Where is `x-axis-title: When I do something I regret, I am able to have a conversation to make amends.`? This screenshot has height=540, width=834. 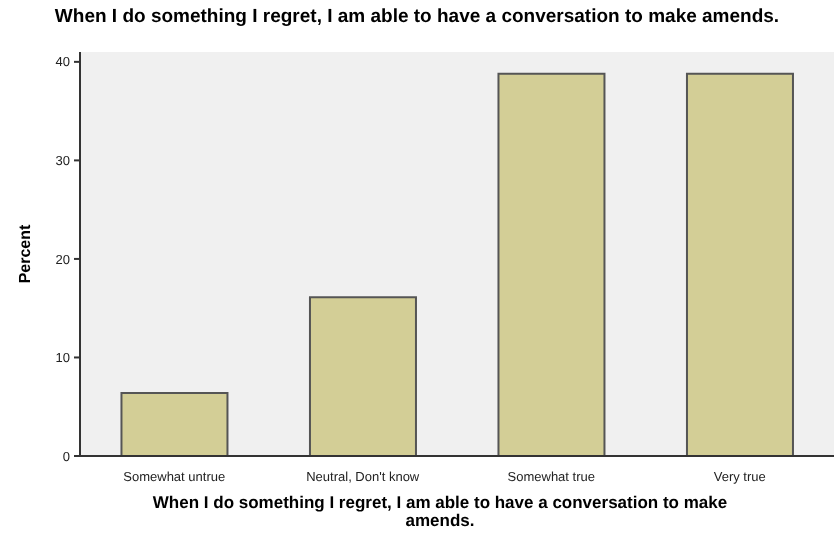
x-axis-title: When I do something I regret, I am able to have a conversation to make amends. is located at coordinates (440, 511).